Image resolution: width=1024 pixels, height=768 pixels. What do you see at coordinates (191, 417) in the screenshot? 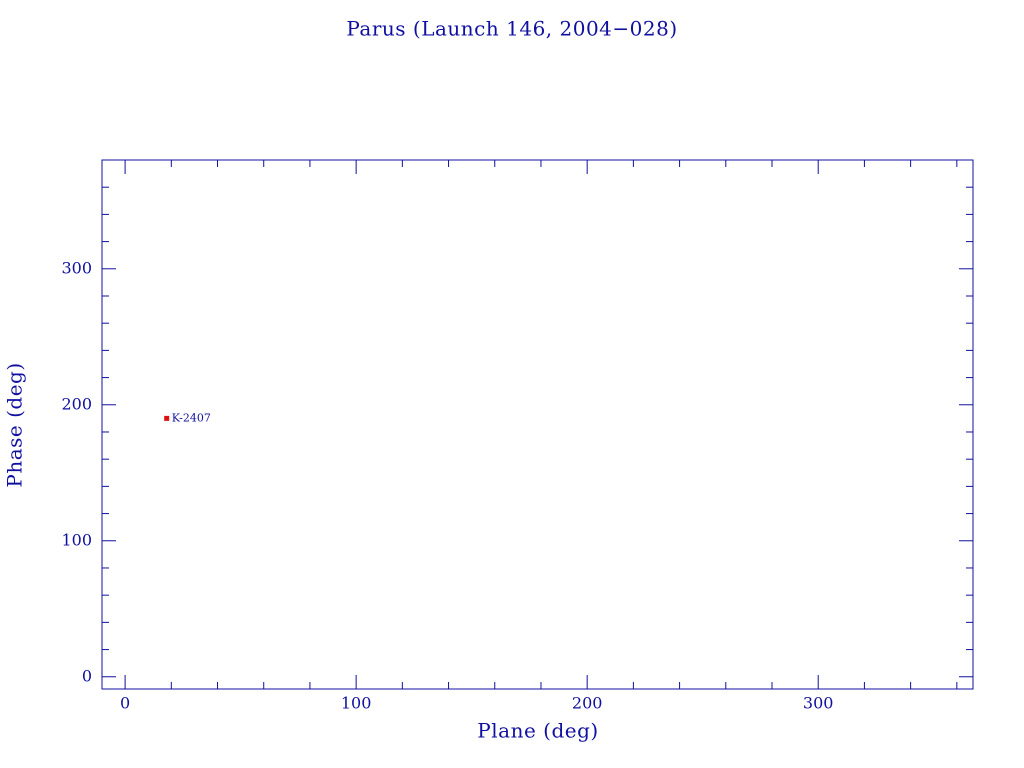
I see `point-label: K-2407` at bounding box center [191, 417].